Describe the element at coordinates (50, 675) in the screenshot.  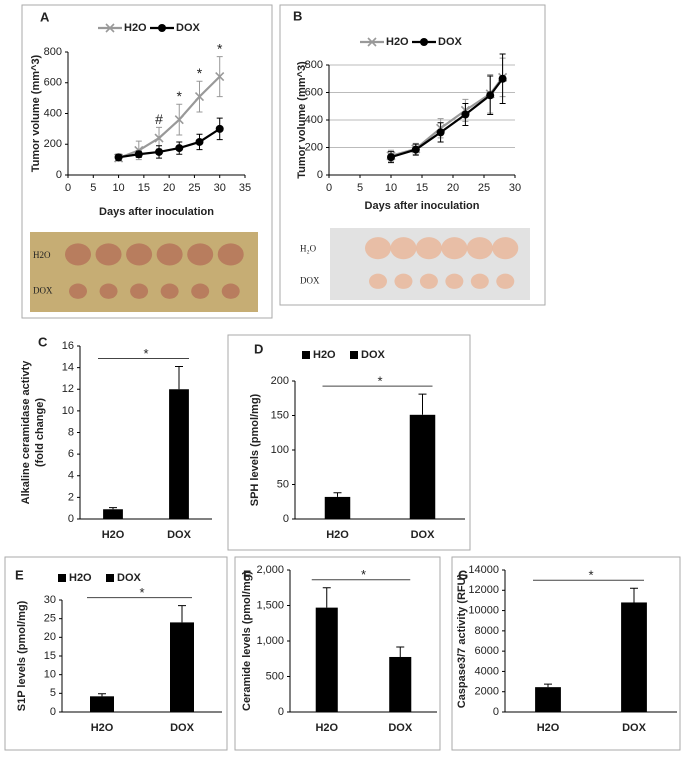
I see `y-tick-label: 10` at that location.